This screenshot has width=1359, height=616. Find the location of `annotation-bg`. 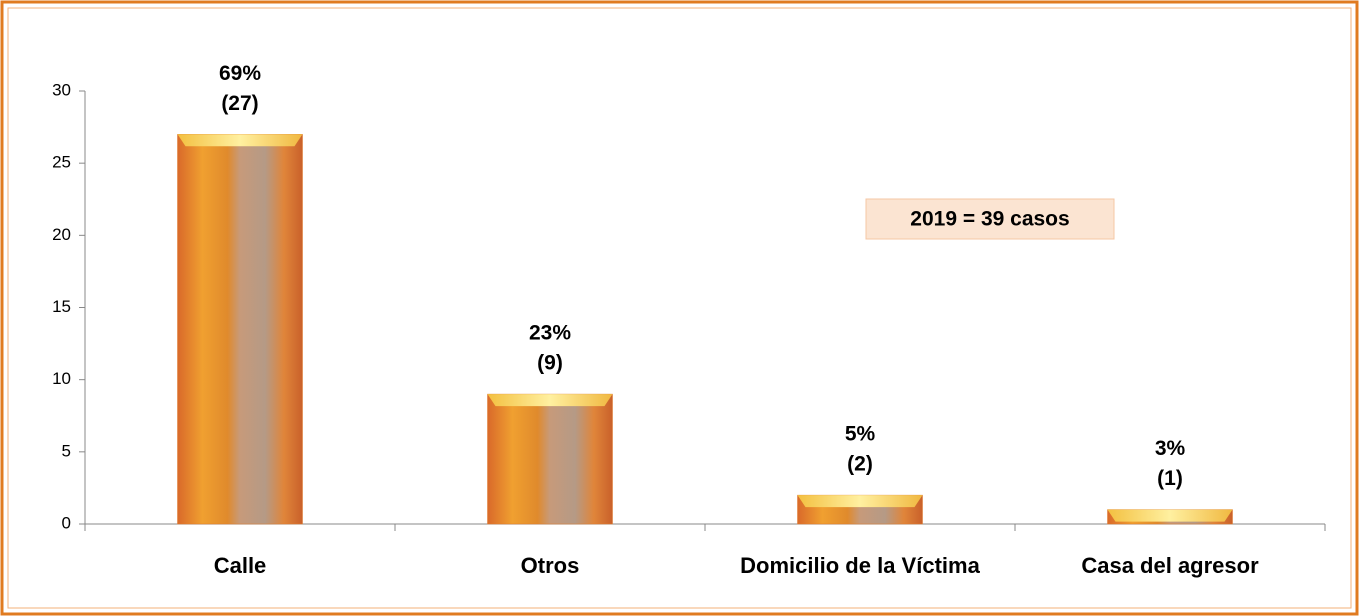

annotation-bg is located at coordinates (990, 219).